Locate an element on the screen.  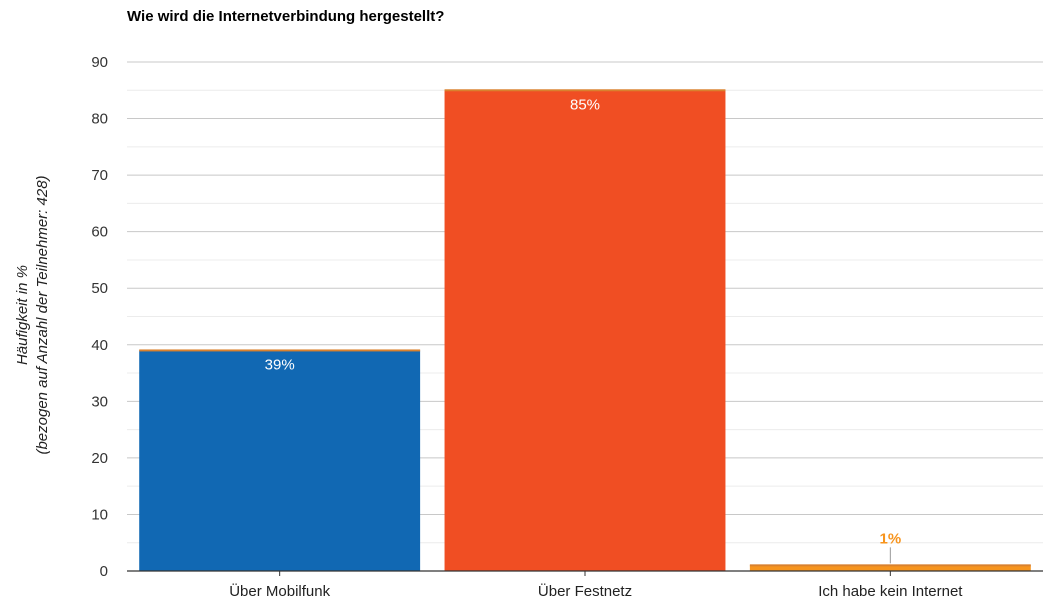
y-tick-label: 60 is located at coordinates (99, 232).